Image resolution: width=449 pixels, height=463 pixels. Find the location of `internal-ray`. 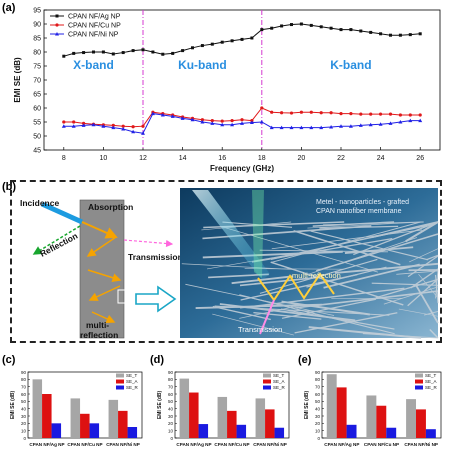

internal-ray is located at coordinates (104, 276).